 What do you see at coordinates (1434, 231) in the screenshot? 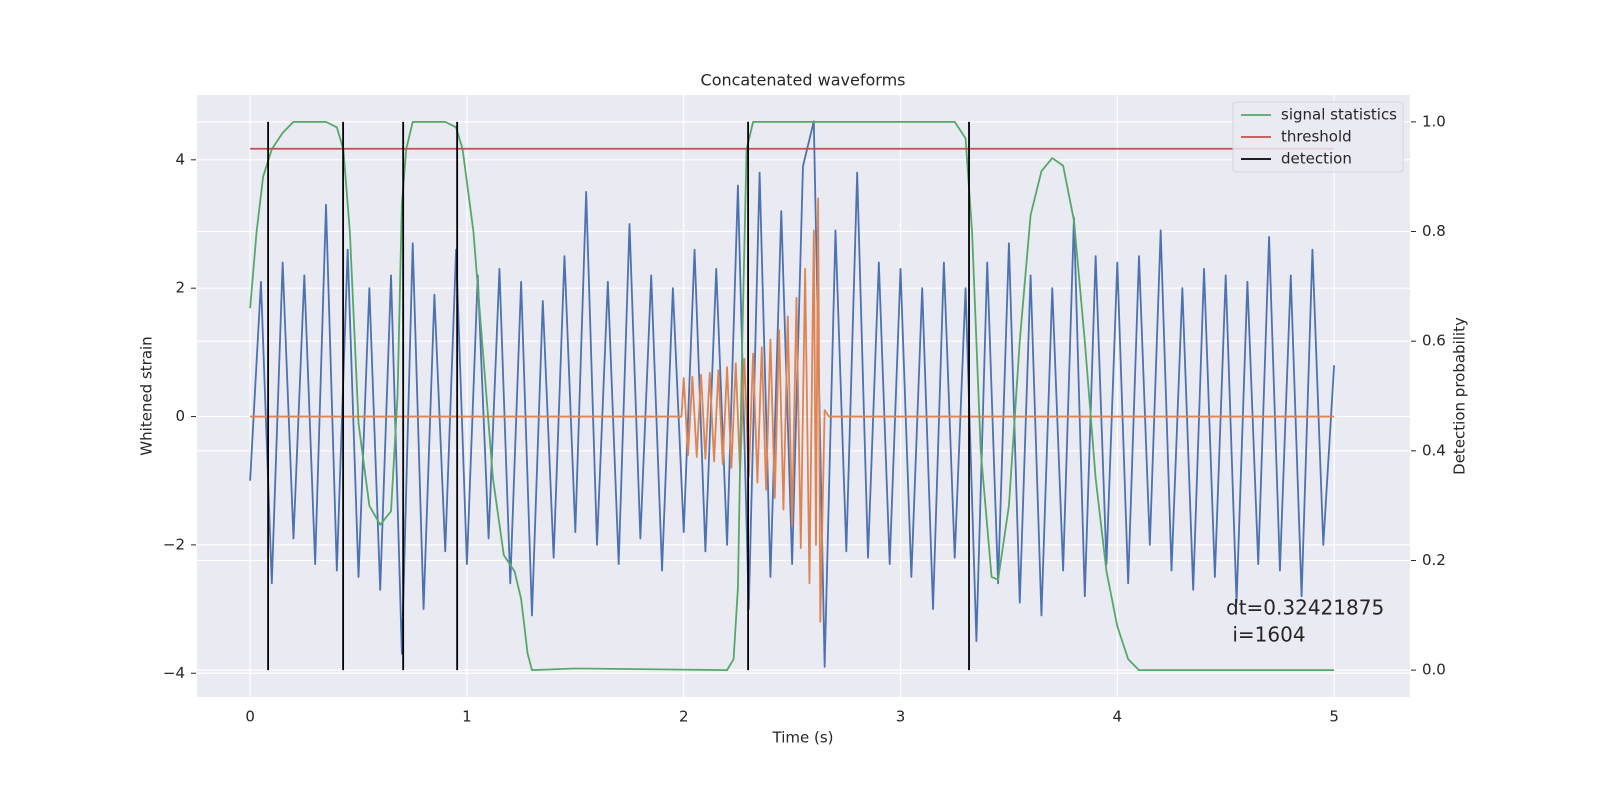
I see `y2-tick-label: 0.8` at bounding box center [1434, 231].